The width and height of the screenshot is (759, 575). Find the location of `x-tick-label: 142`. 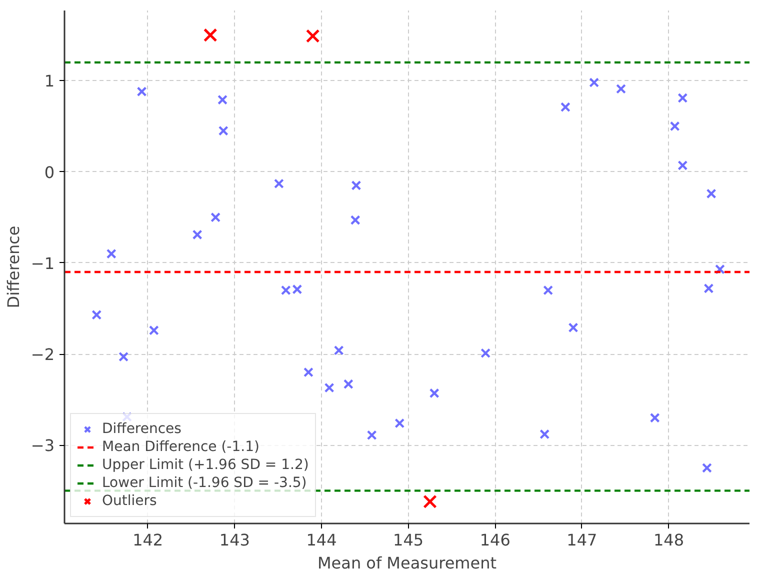

x-tick-label: 142 is located at coordinates (148, 540).